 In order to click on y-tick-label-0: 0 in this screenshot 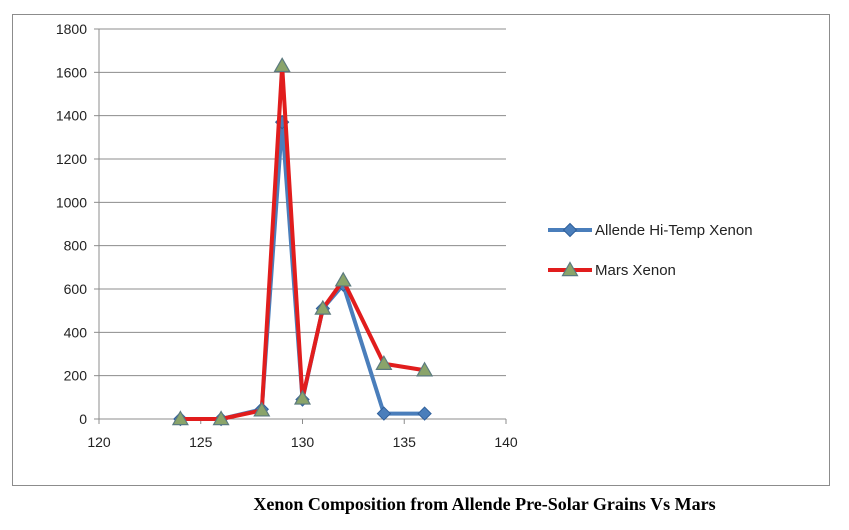, I will do `click(83, 419)`.